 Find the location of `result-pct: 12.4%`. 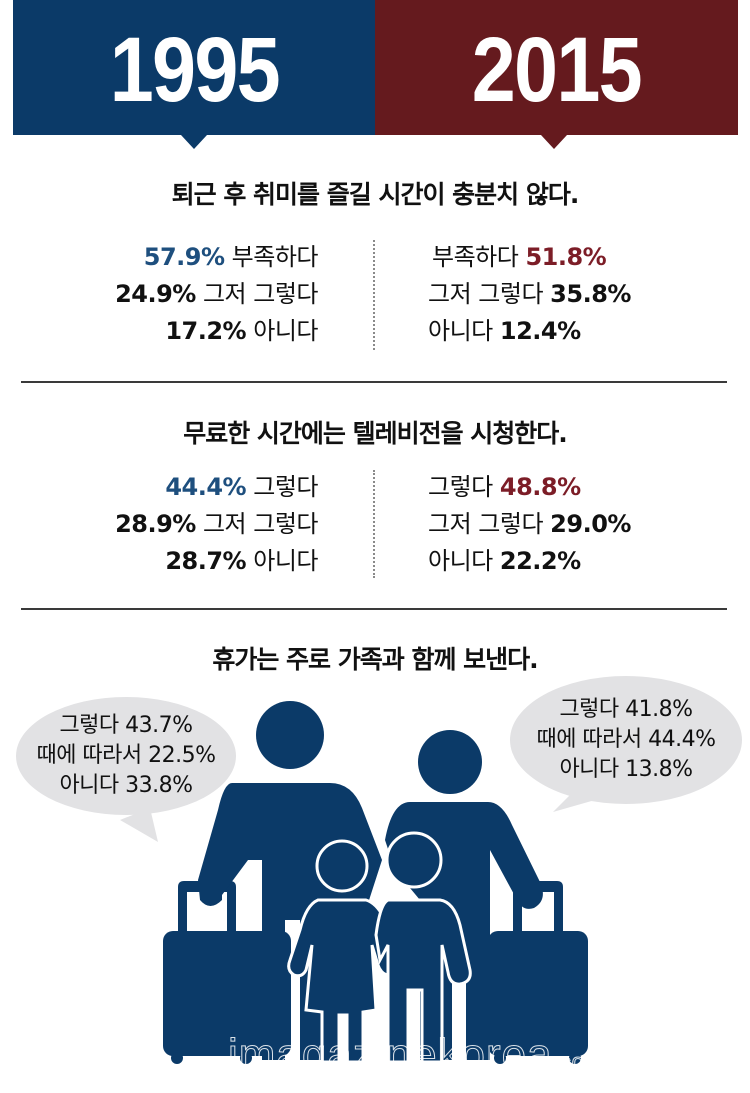

result-pct: 12.4% is located at coordinates (540, 331).